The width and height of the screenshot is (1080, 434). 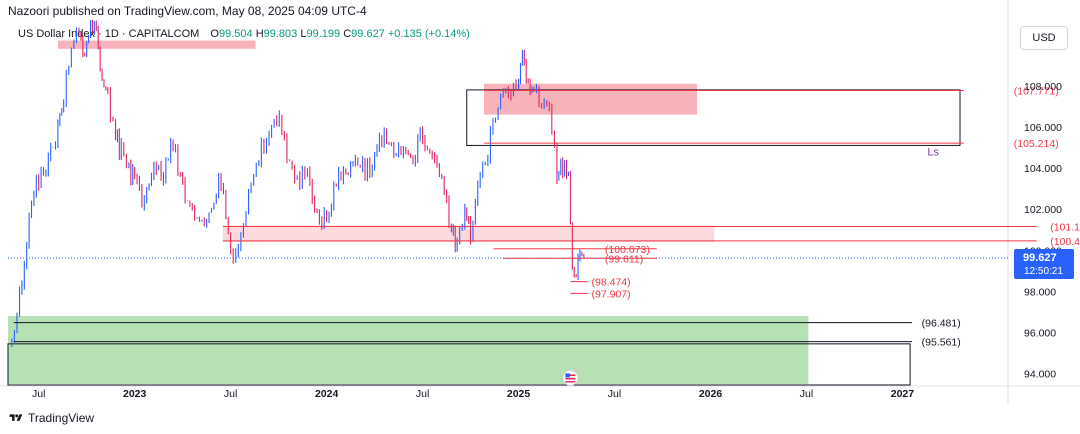 What do you see at coordinates (61, 418) in the screenshot?
I see `footer-brand-label: TradingView` at bounding box center [61, 418].